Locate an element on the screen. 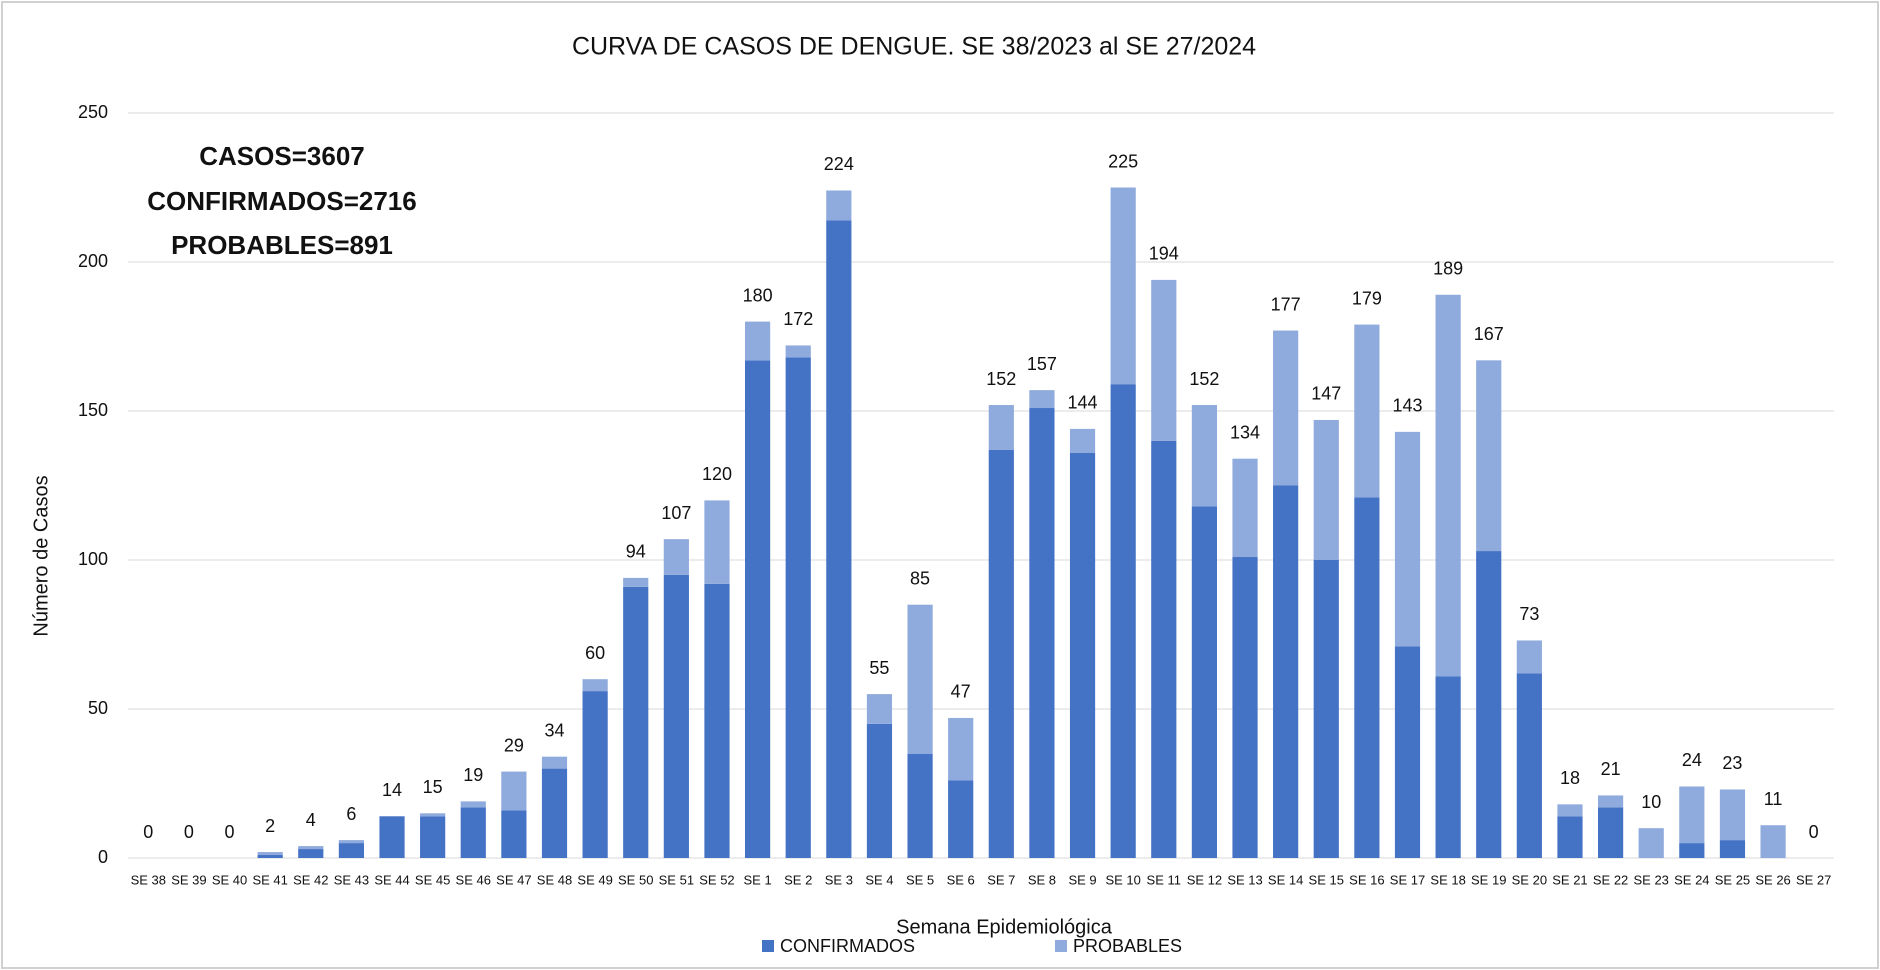 The image size is (1880, 970). x-tick-label: SE 42 is located at coordinates (310, 879).